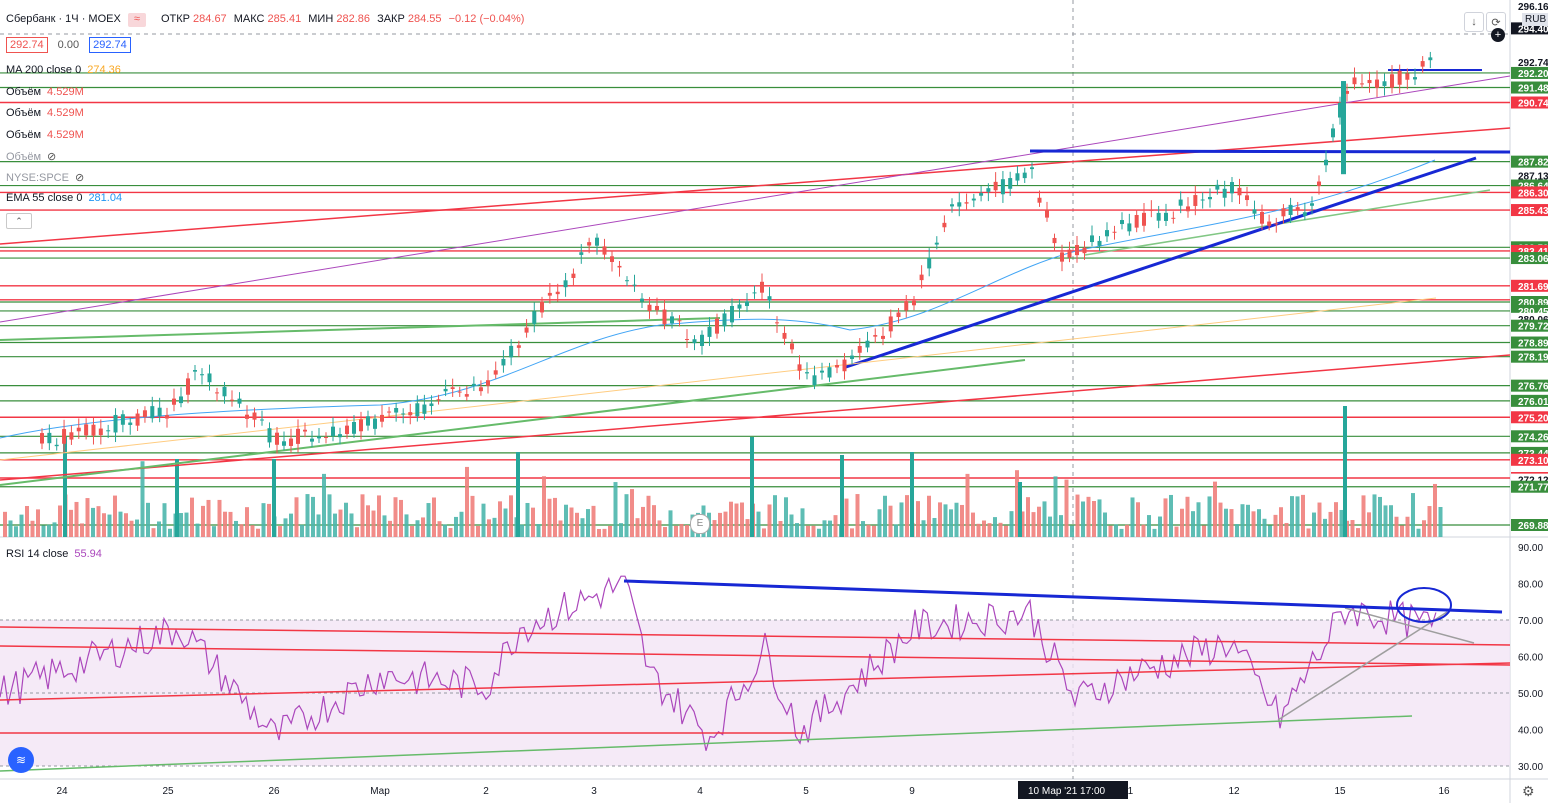  I want to click on symbol-title: Сбербанк · 1Ч · MOEX, so click(63, 19).